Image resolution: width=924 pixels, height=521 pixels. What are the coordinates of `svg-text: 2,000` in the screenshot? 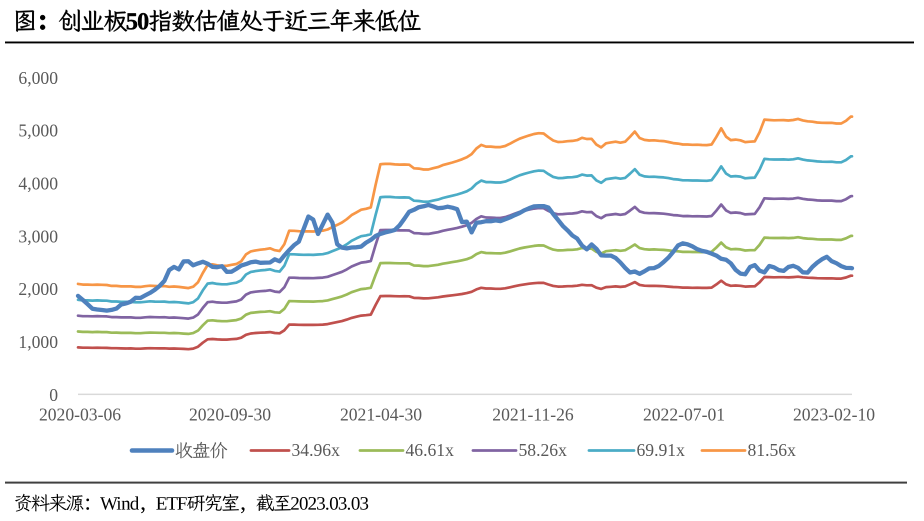 It's located at (38, 289).